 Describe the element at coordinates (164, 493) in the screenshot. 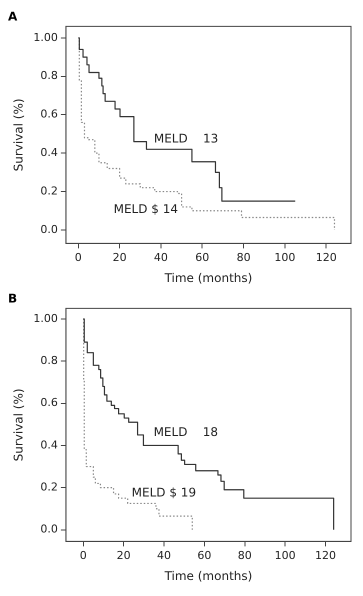

I see `series-label: MELD $ 19` at that location.